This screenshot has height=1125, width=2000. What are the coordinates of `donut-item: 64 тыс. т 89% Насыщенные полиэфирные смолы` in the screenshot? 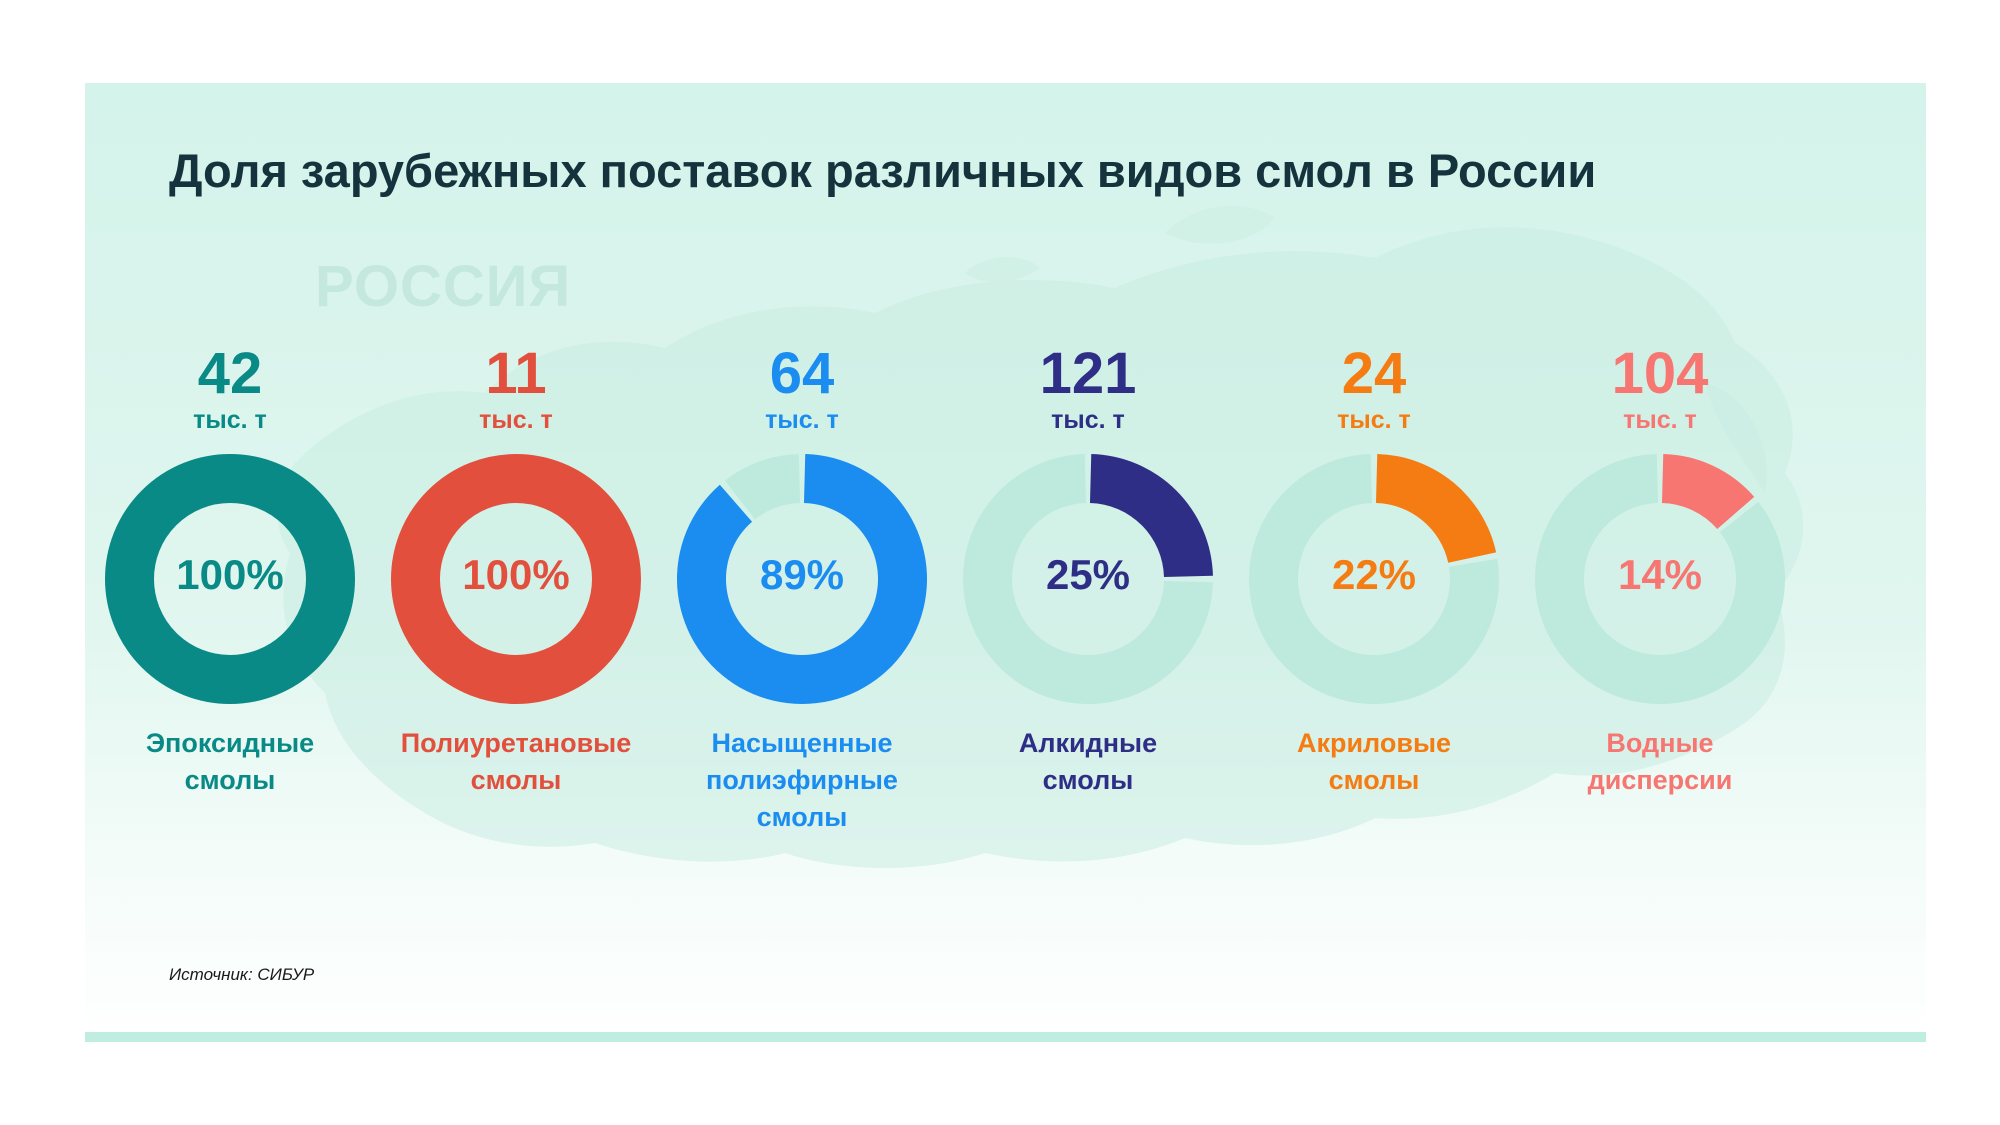 It's located at (802, 562).